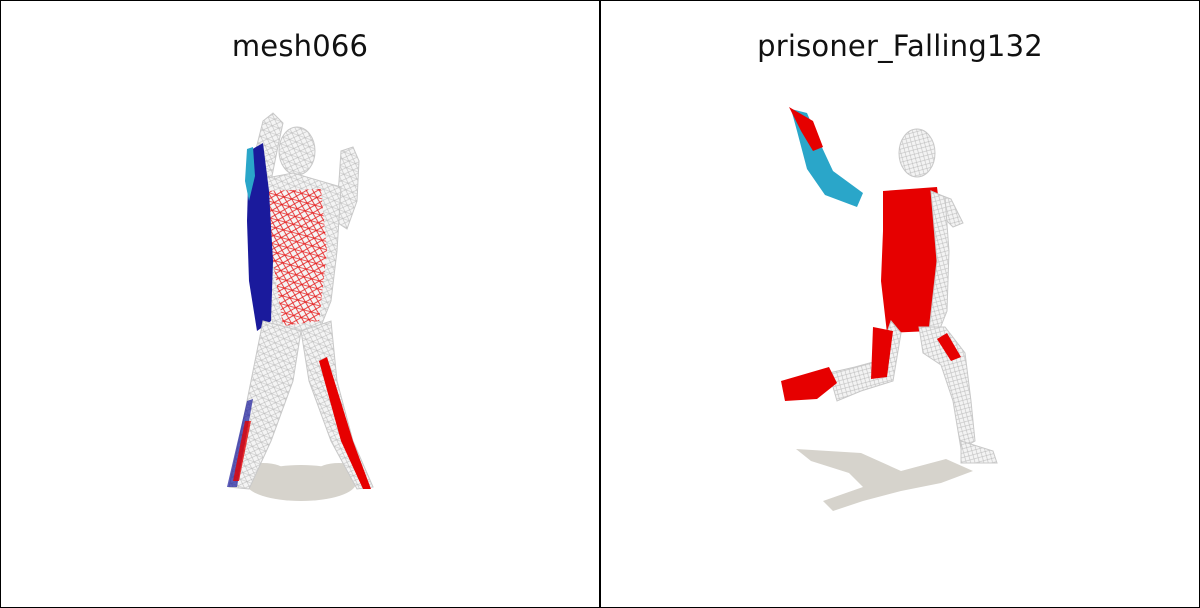 The width and height of the screenshot is (1200, 608). I want to click on panel-title-left: mesh066, so click(300, 46).